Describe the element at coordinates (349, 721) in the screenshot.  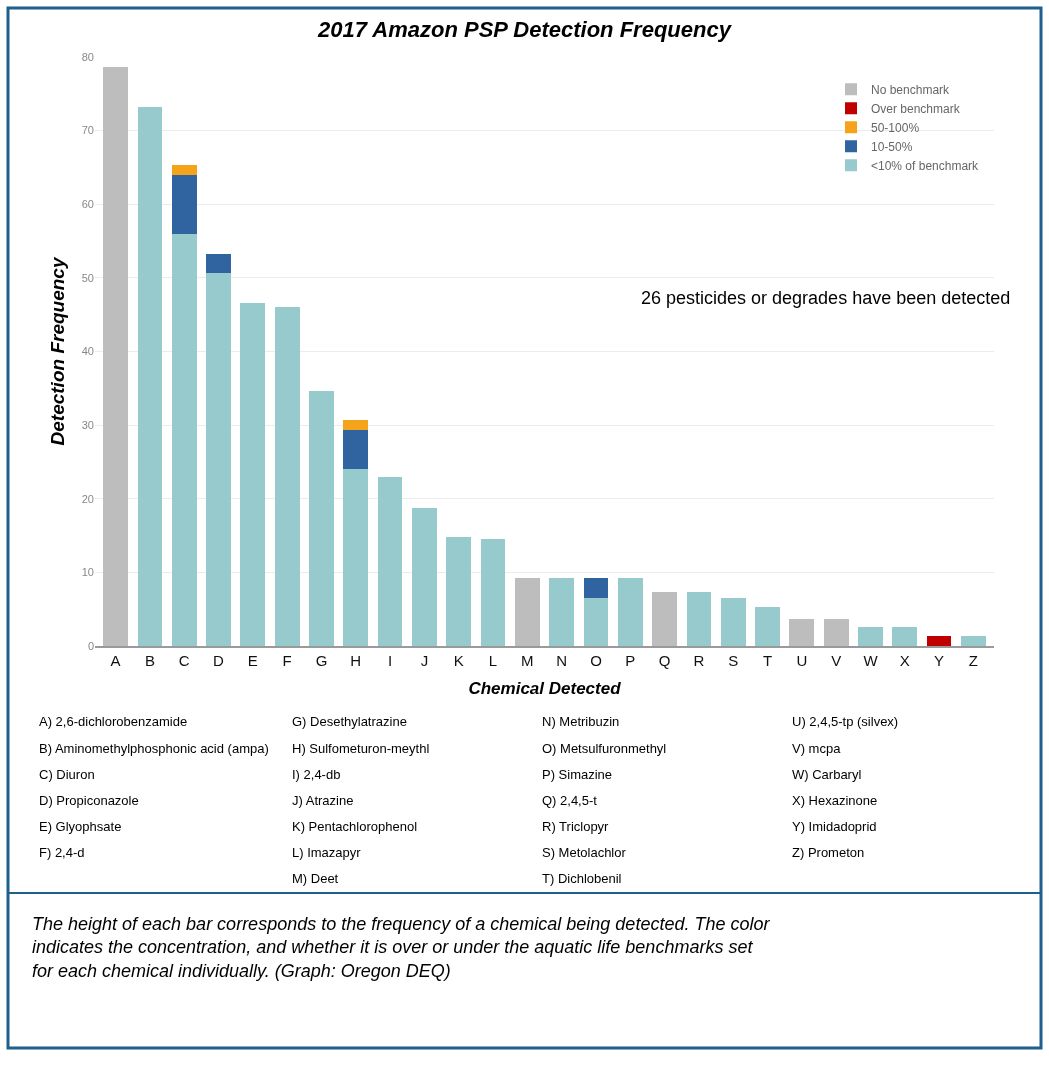
I see `text: G) Desethylatrazine` at that location.